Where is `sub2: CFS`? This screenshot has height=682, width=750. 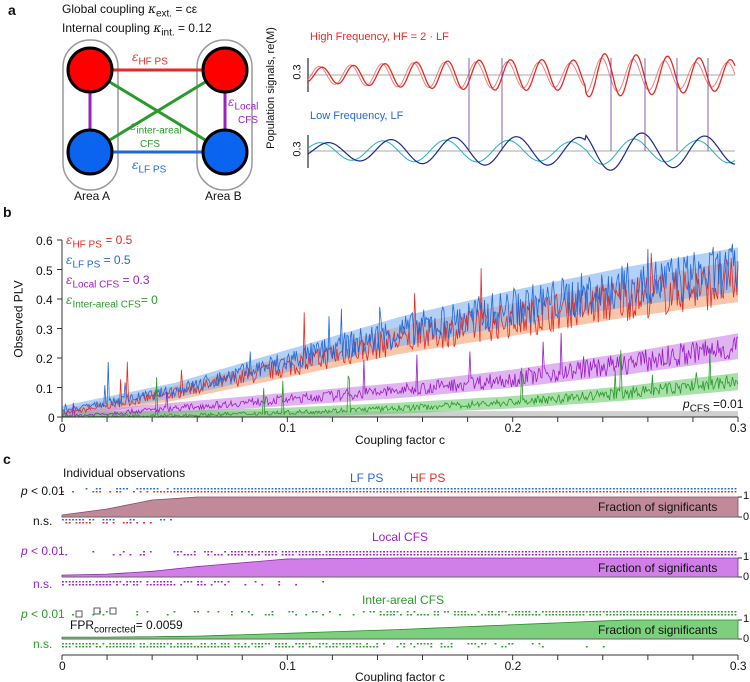 sub2: CFS is located at coordinates (248, 121).